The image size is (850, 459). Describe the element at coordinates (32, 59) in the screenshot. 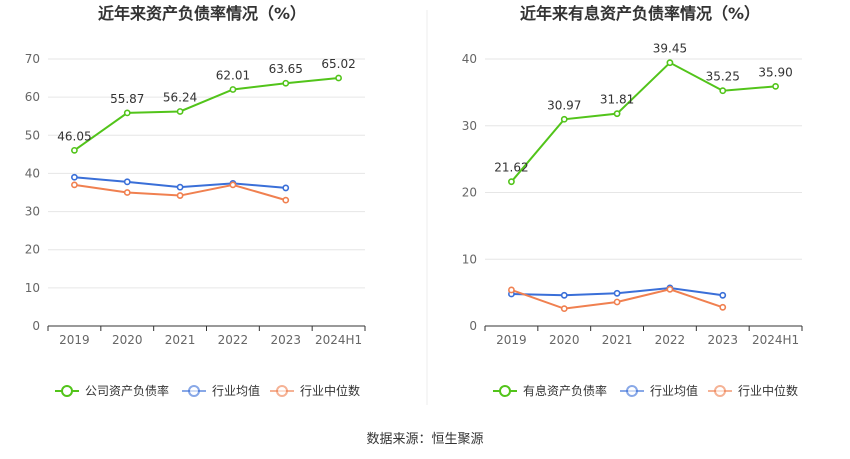

I see `y-tick-label: 70` at that location.